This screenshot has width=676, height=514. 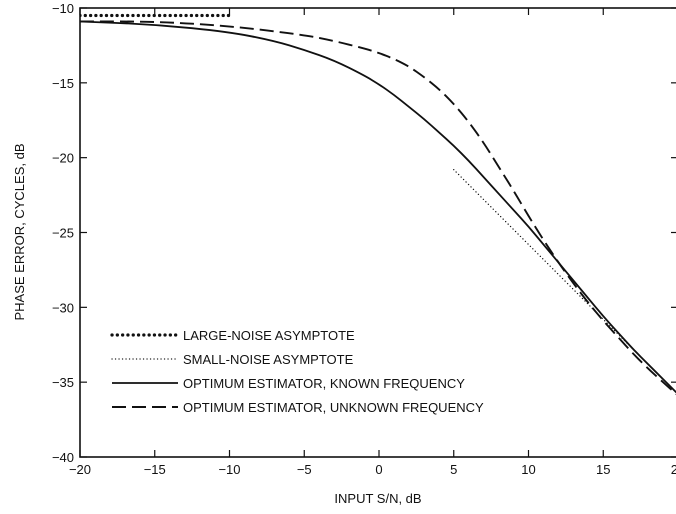 What do you see at coordinates (63, 307) in the screenshot?
I see `y-tick-label: −30` at bounding box center [63, 307].